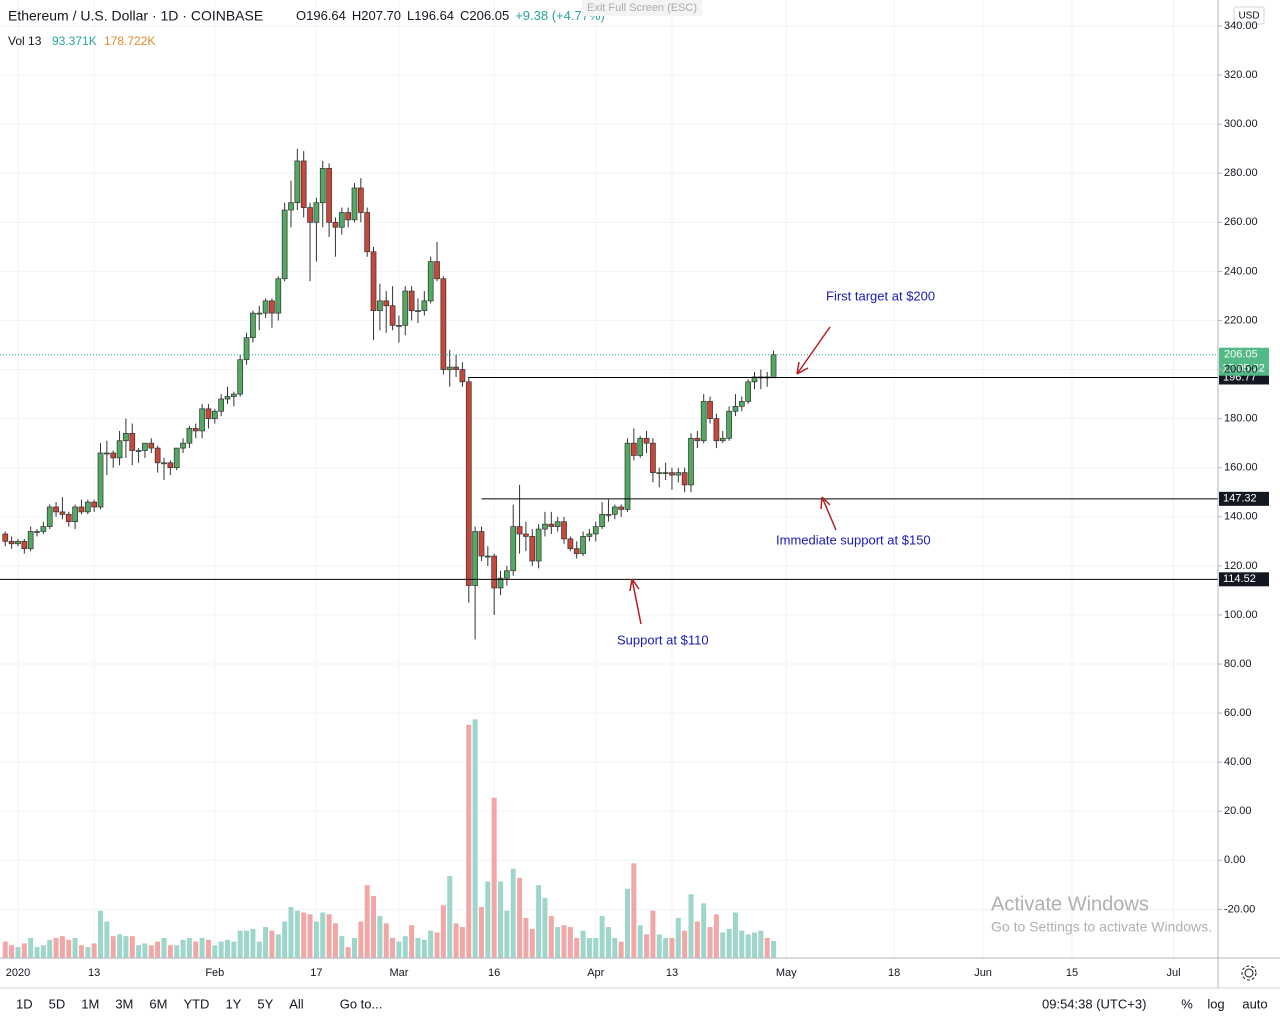 The image size is (1280, 1029). I want to click on toolbar-button: YTD, so click(196, 1003).